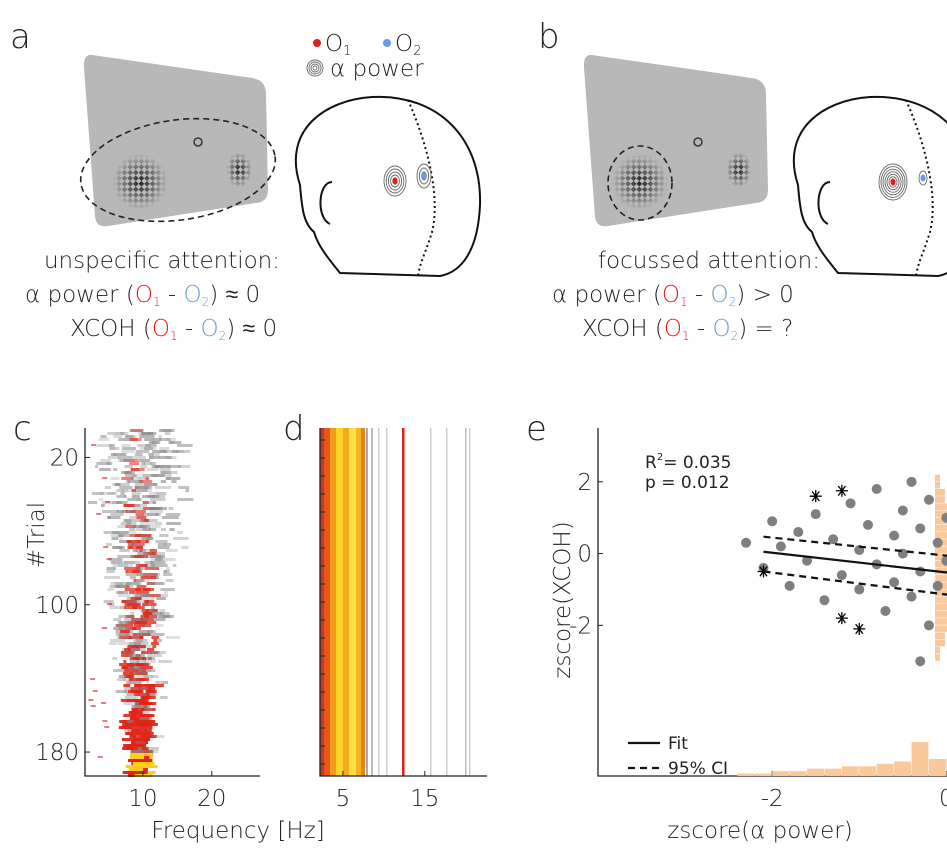 The width and height of the screenshot is (947, 852). I want to click on o1-dot, so click(317, 43).